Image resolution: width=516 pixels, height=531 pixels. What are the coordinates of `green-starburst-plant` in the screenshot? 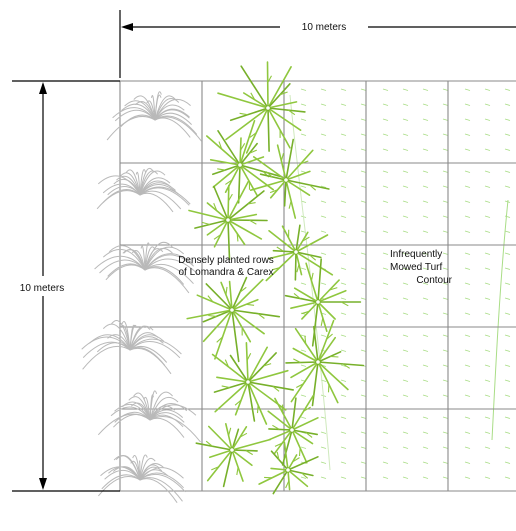 It's located at (228, 220).